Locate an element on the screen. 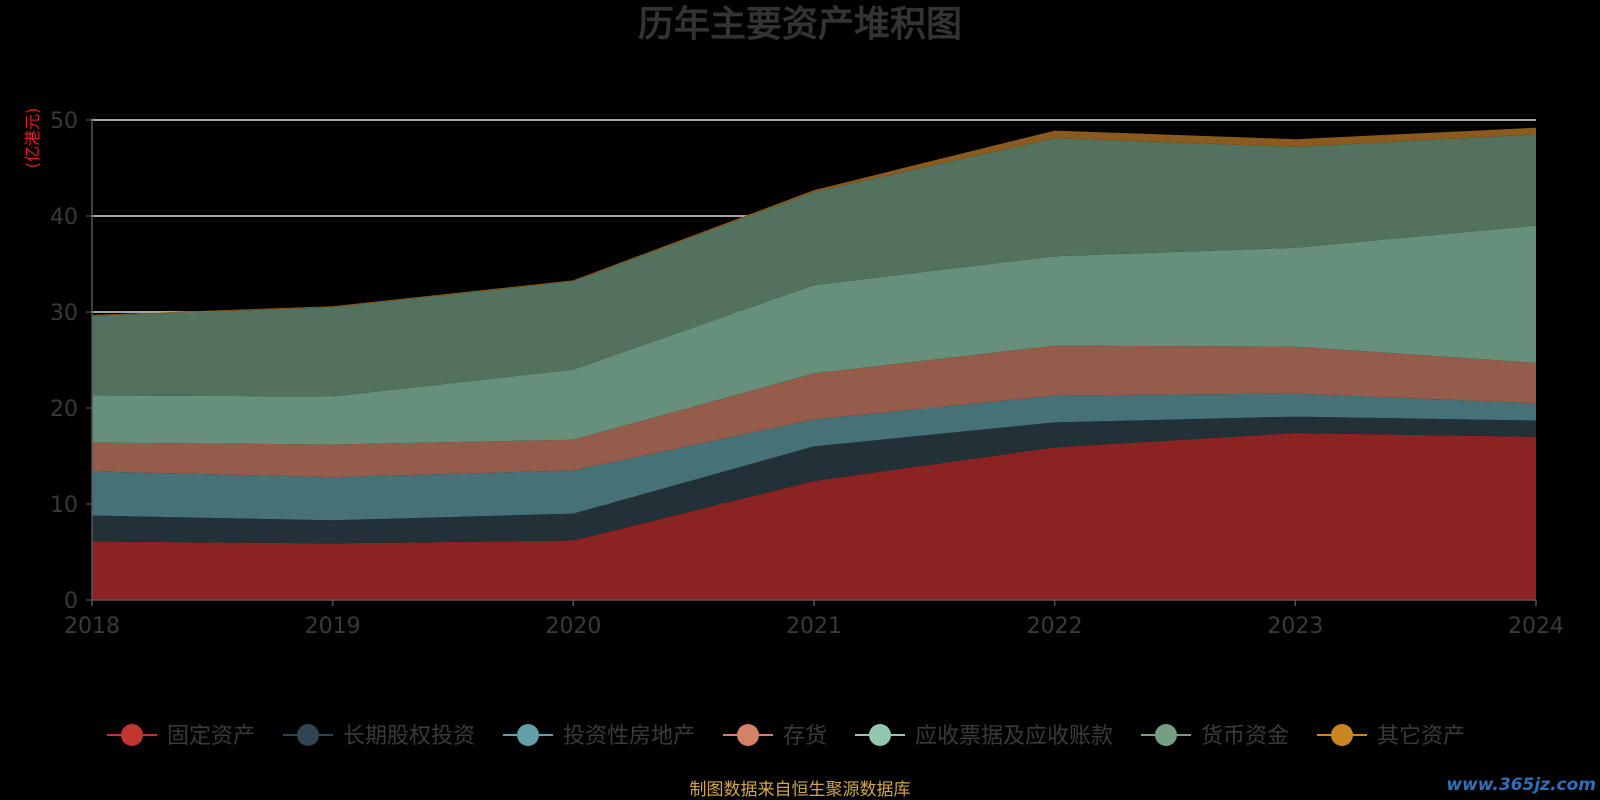 This screenshot has width=1600, height=800. legend-item: 投资性房地产 is located at coordinates (599, 736).